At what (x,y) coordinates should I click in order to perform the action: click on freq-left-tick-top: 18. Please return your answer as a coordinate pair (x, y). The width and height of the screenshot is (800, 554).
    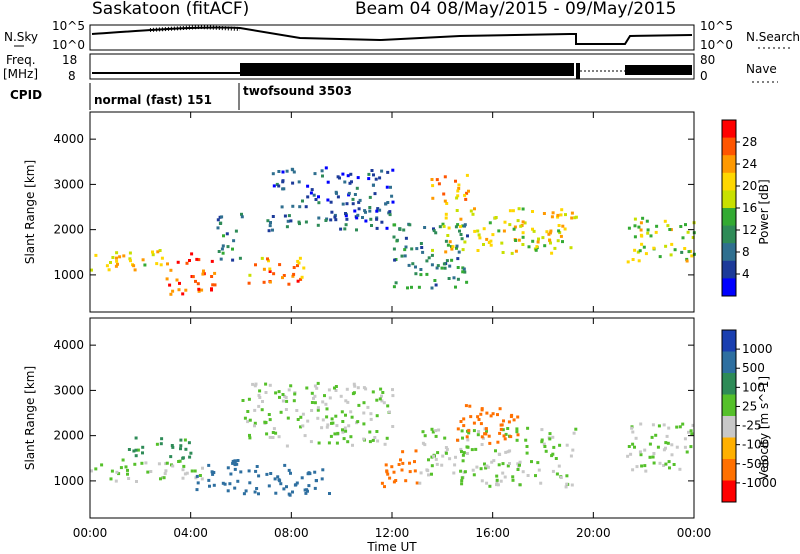
    Looking at the image, I should click on (69, 60).